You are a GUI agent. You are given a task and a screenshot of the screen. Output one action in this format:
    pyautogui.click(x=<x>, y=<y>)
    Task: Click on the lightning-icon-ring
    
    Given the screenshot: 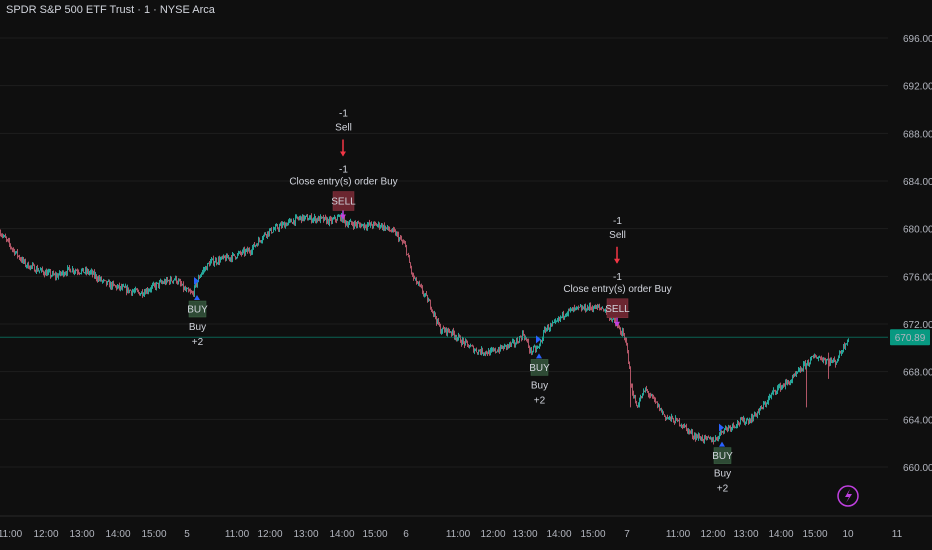 What is the action you would take?
    pyautogui.click(x=848, y=496)
    